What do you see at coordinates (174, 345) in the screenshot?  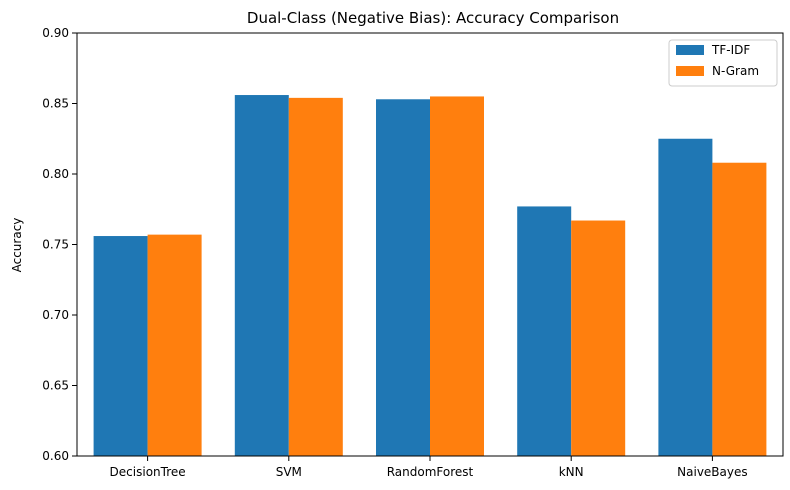 I see `bar-decisiontree-ngram` at bounding box center [174, 345].